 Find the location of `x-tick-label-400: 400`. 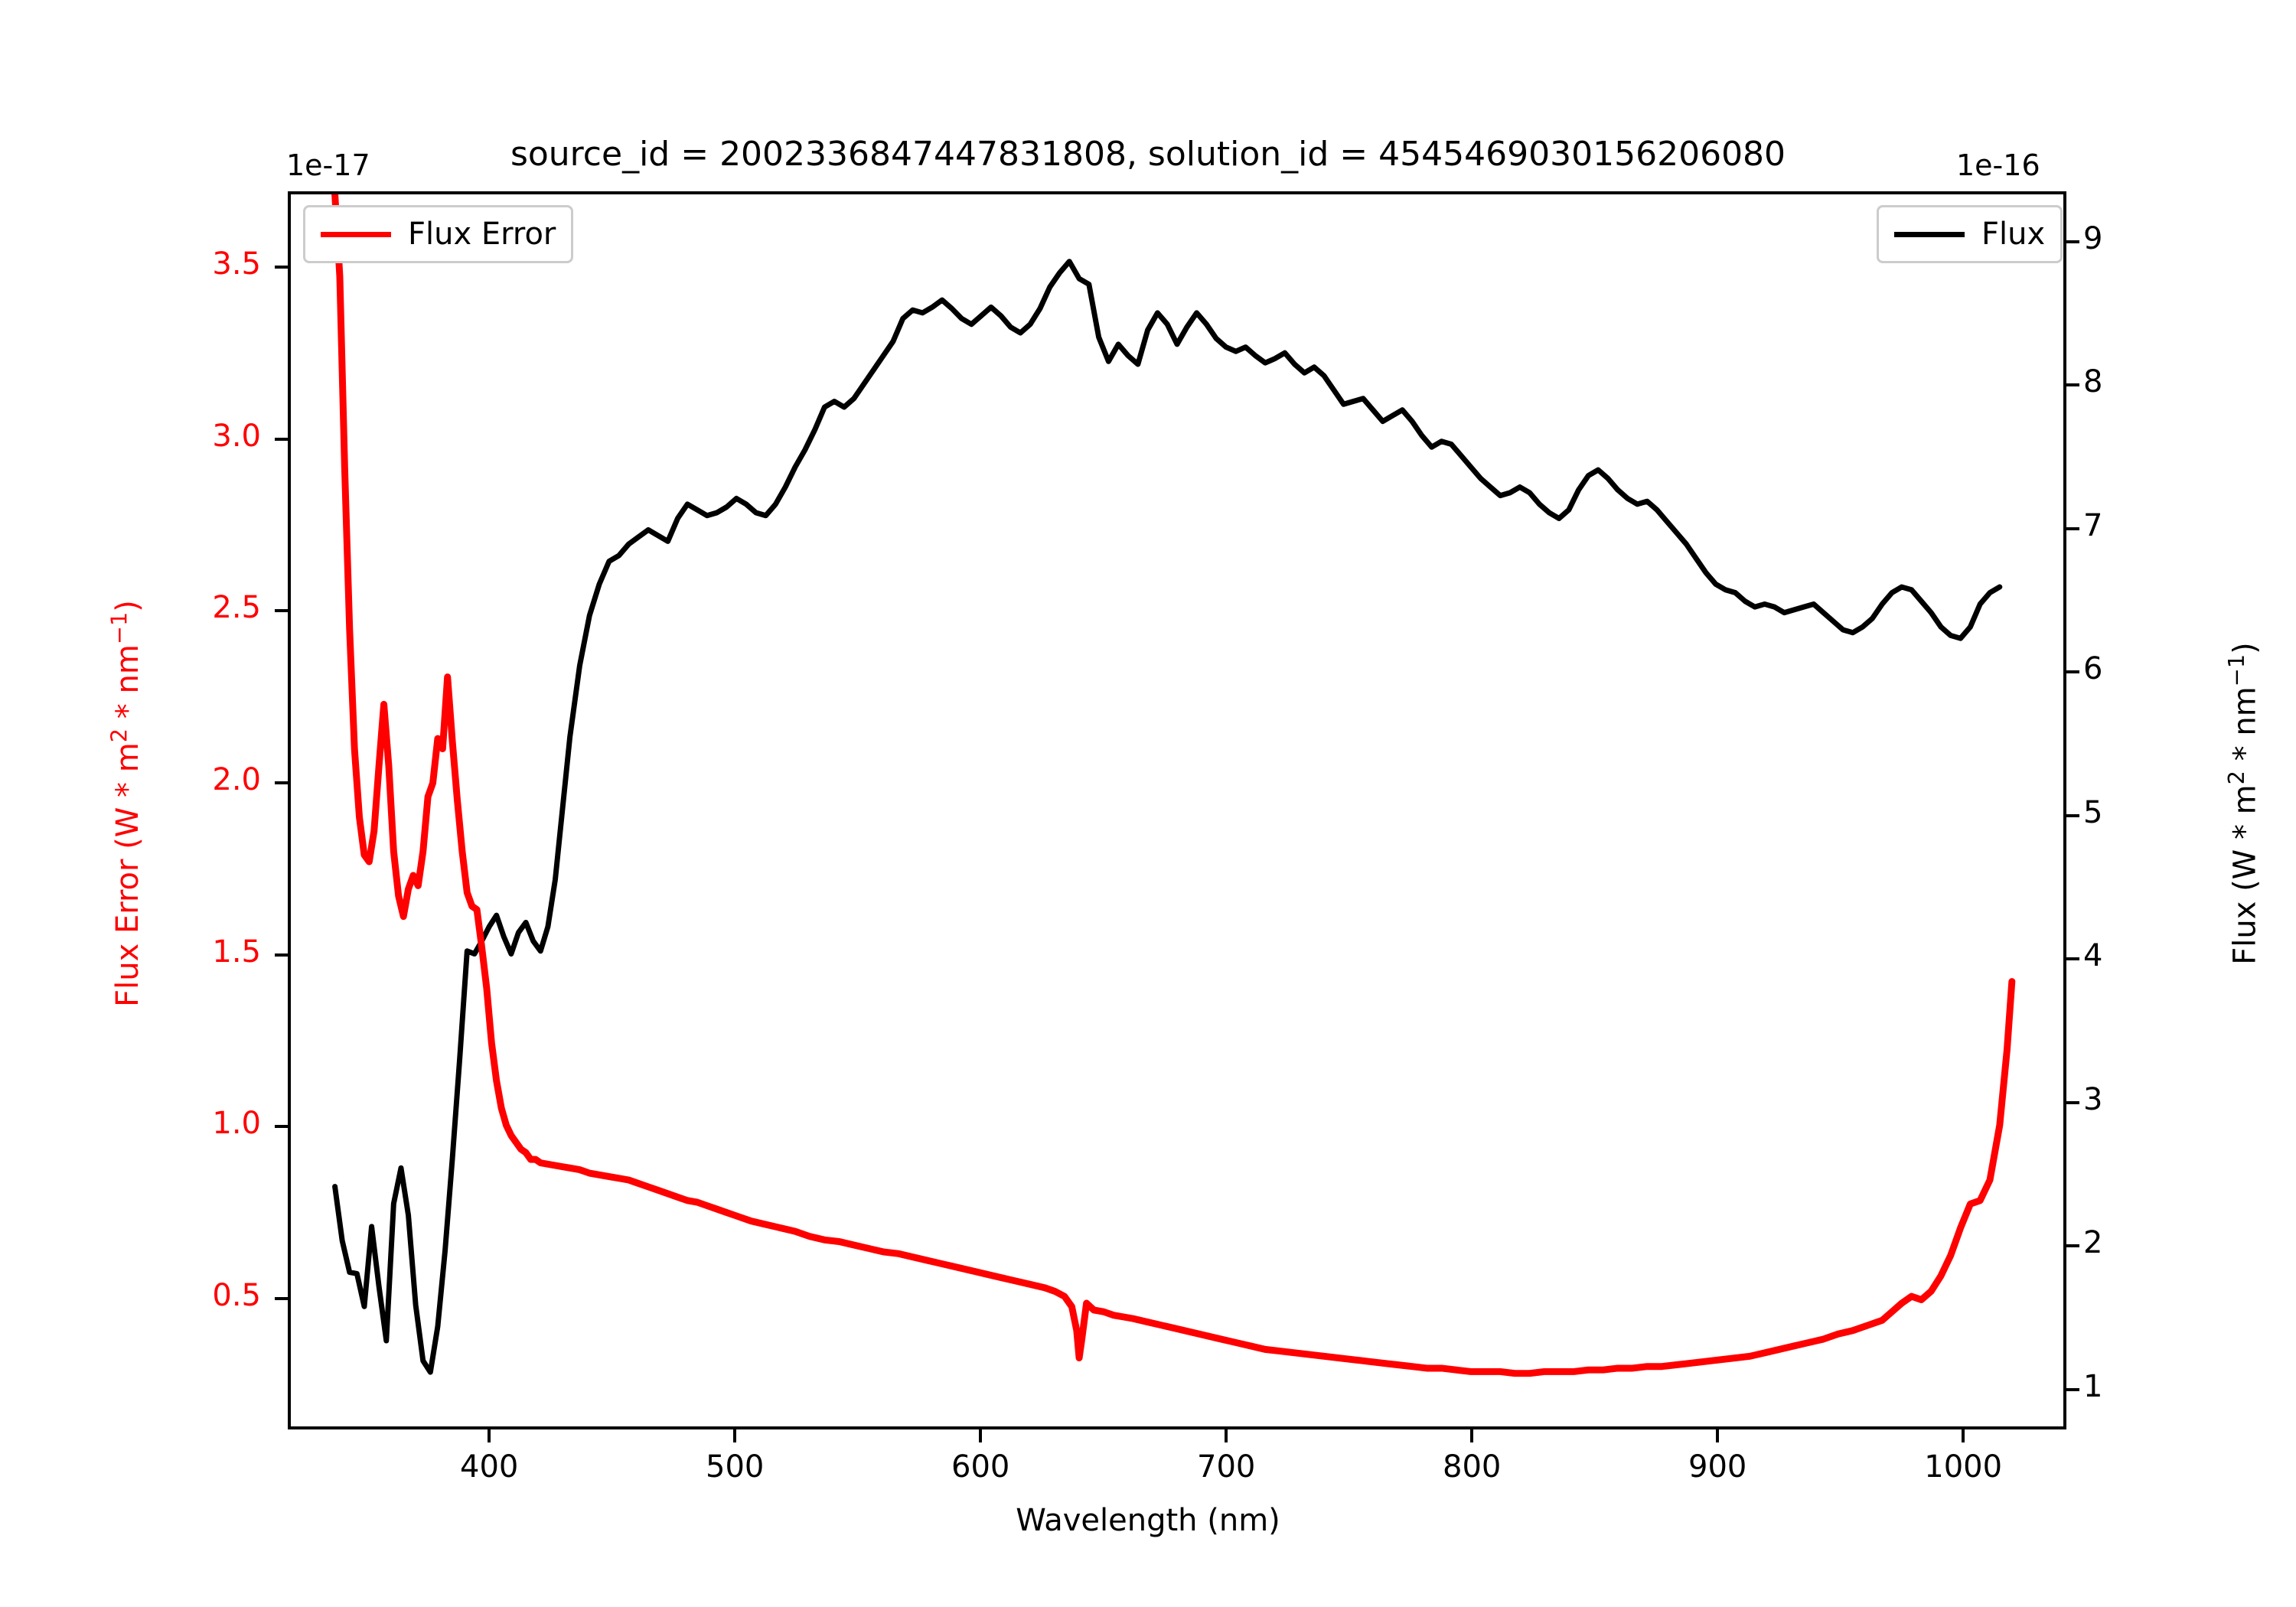

x-tick-label-400: 400 is located at coordinates (489, 1467).